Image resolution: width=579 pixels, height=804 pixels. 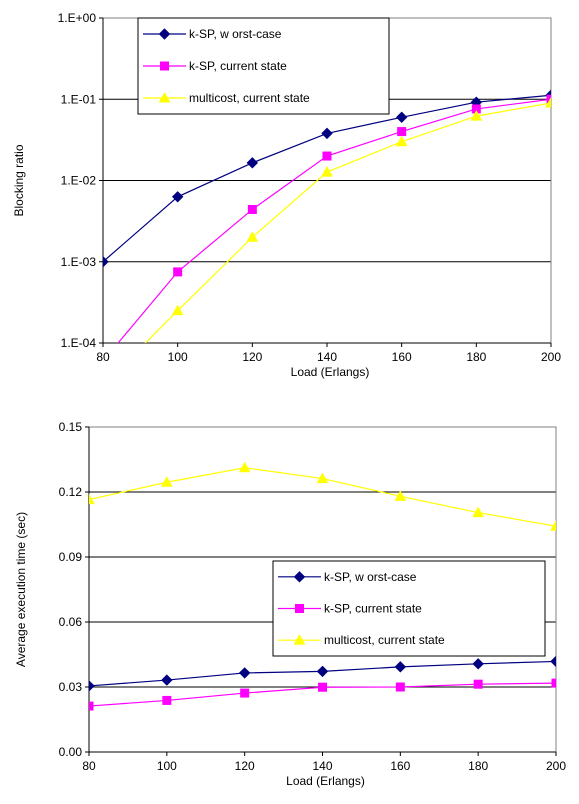 I want to click on y-tick-label: 0.03, so click(x=71, y=687).